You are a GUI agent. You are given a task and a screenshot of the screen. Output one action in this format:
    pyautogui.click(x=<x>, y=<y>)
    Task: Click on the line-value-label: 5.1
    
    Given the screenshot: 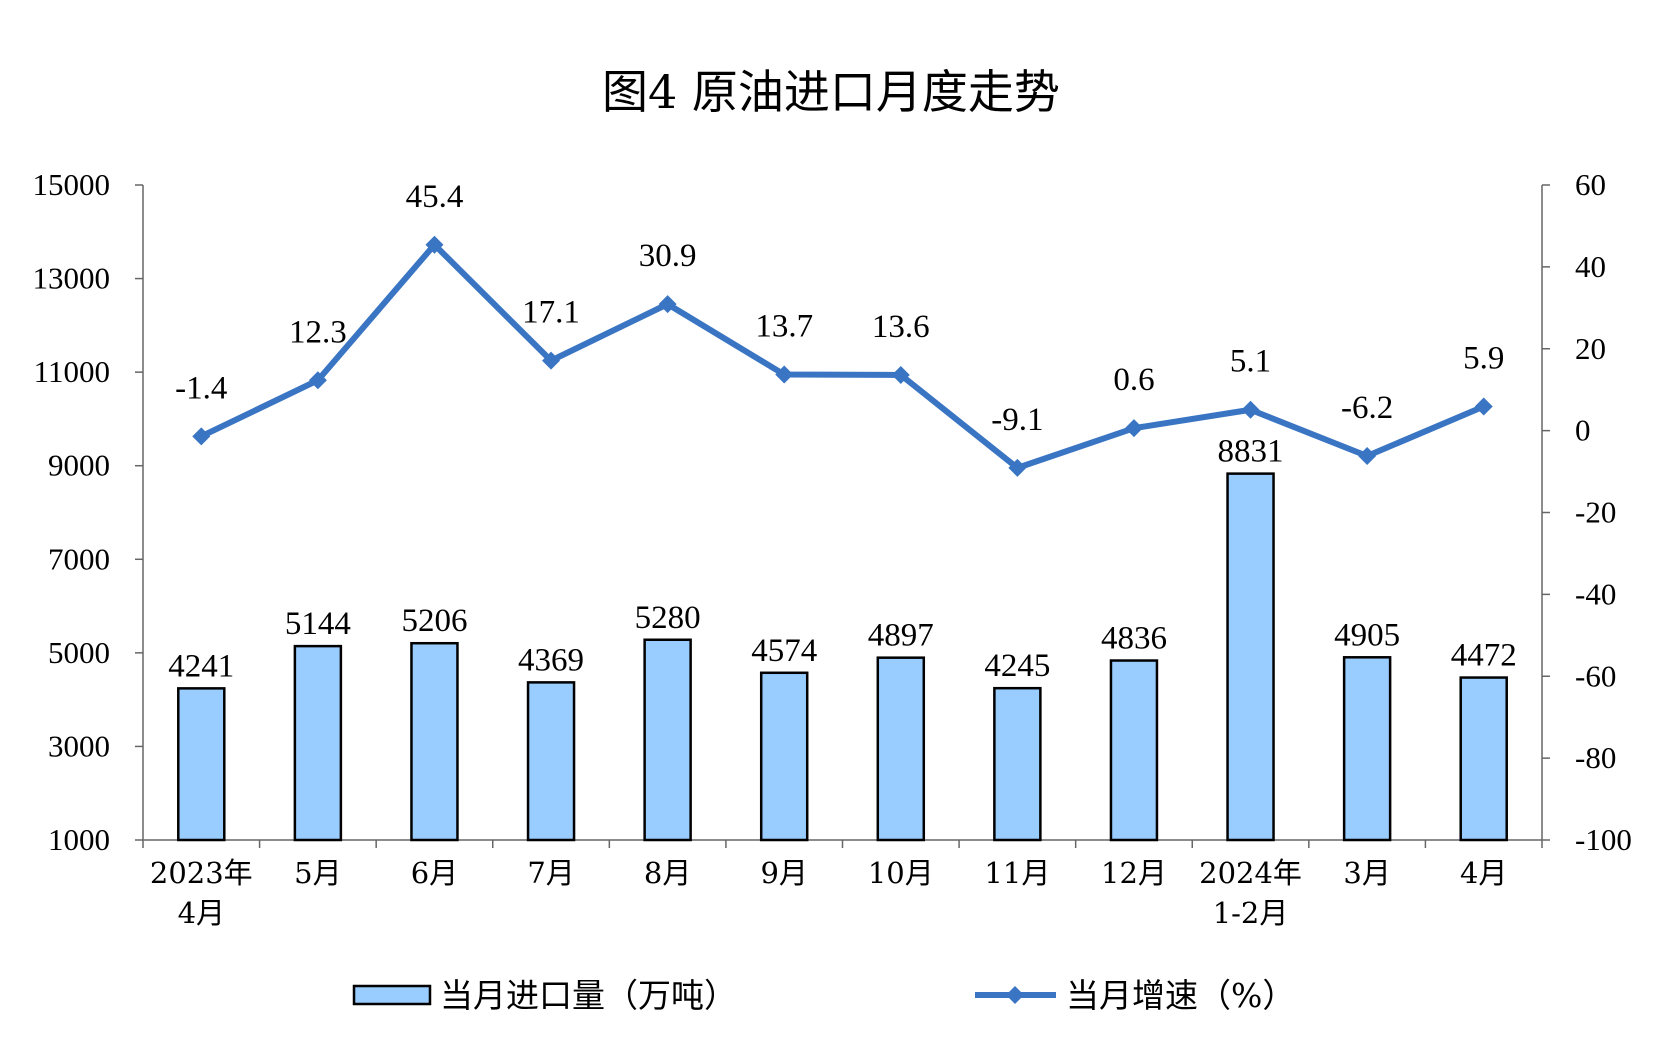 What is the action you would take?
    pyautogui.click(x=1250, y=362)
    